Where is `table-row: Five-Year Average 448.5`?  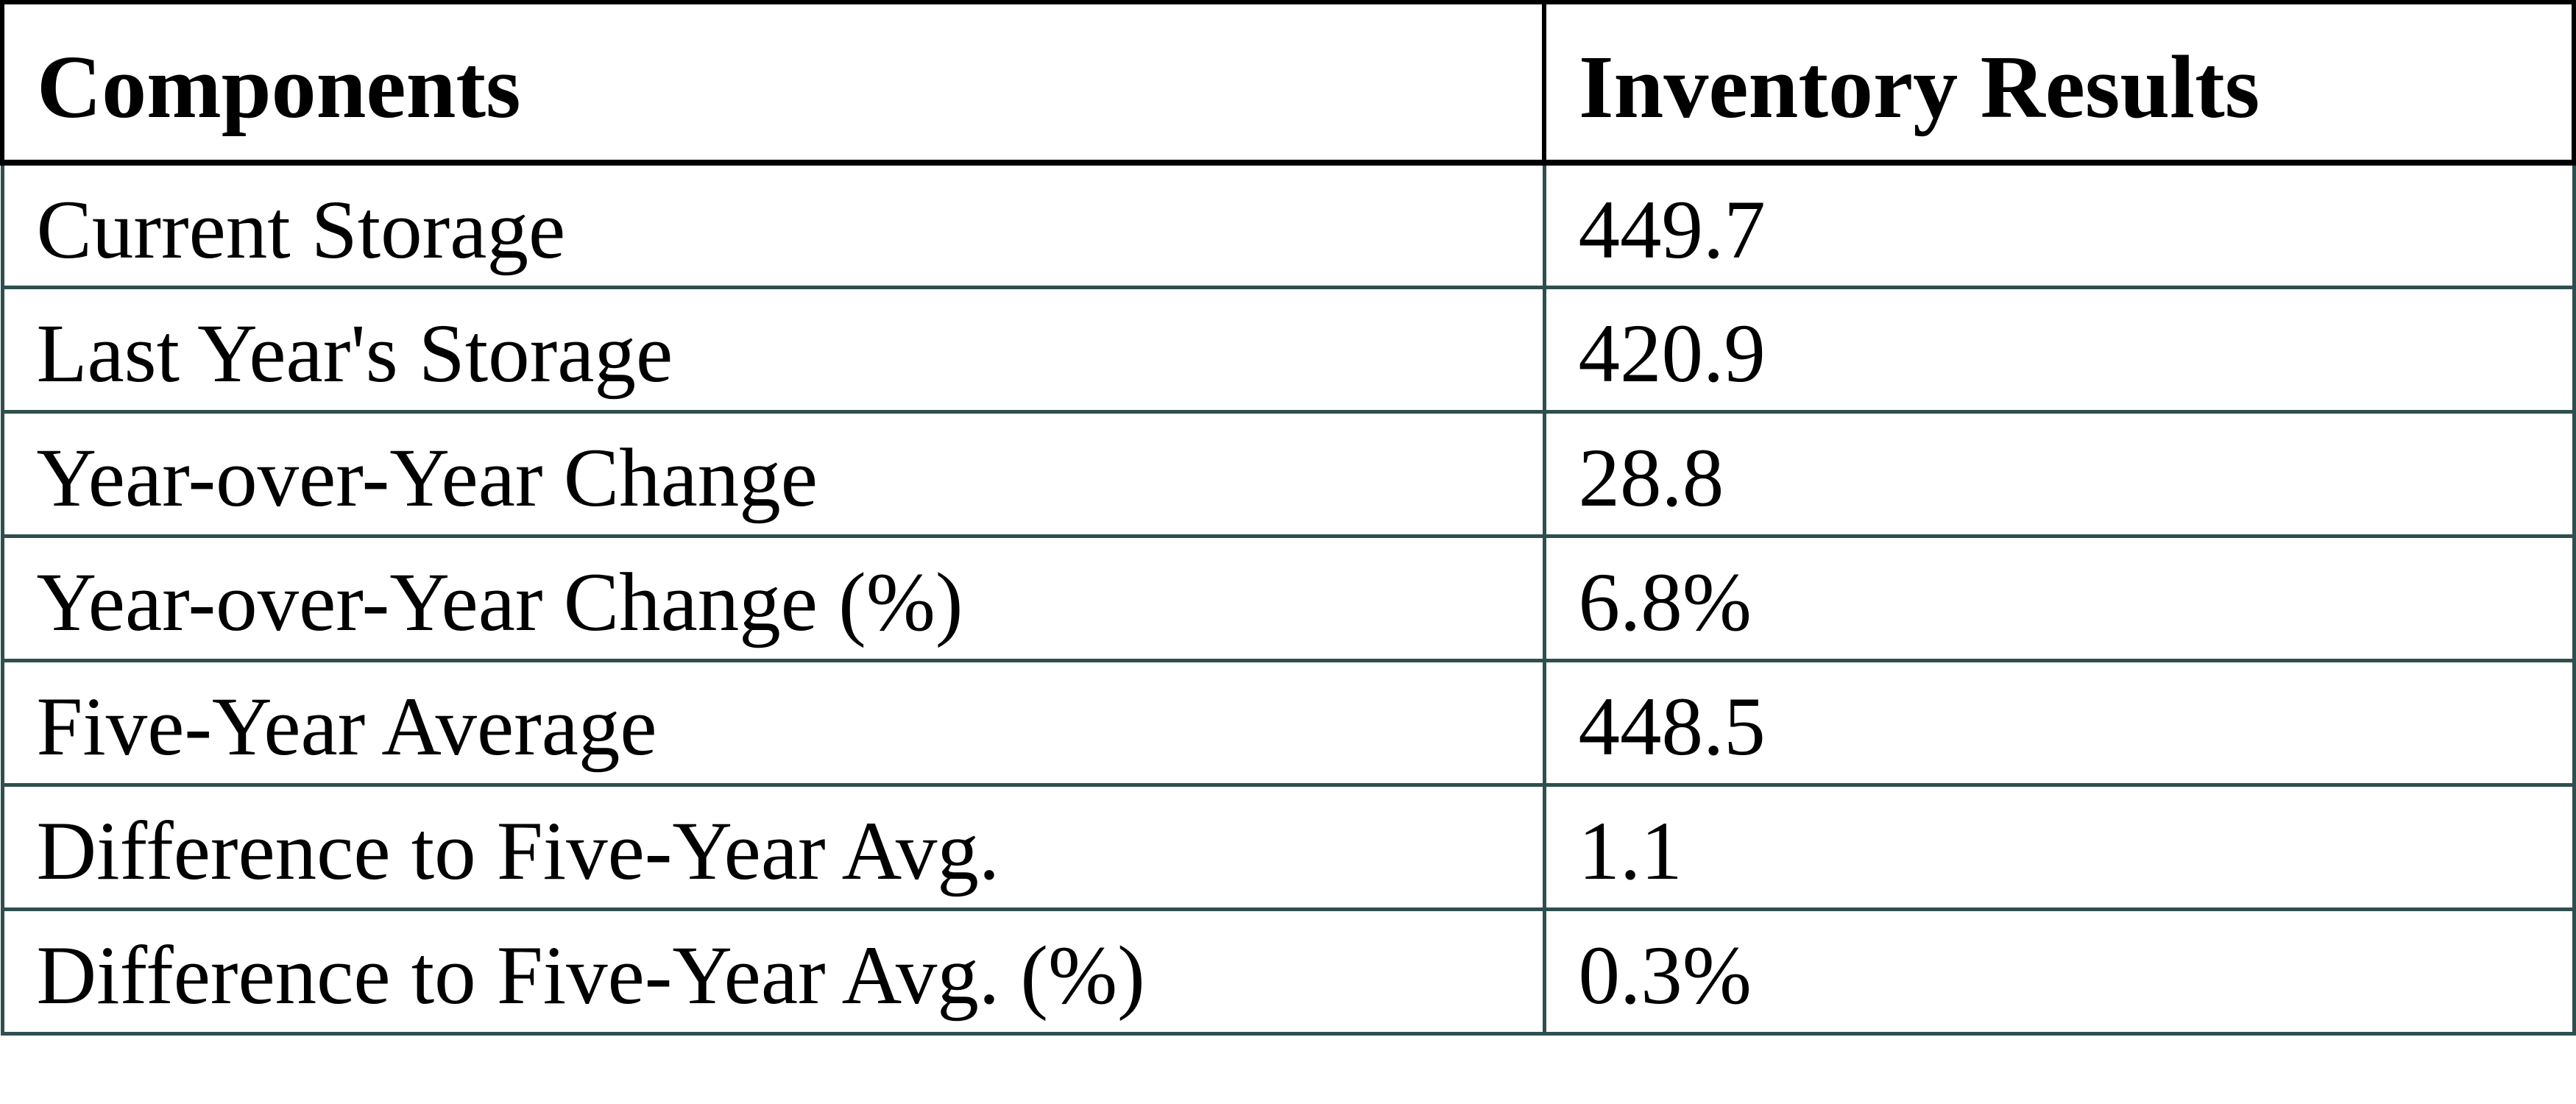 table-row: Five-Year Average 448.5 is located at coordinates (1288, 722).